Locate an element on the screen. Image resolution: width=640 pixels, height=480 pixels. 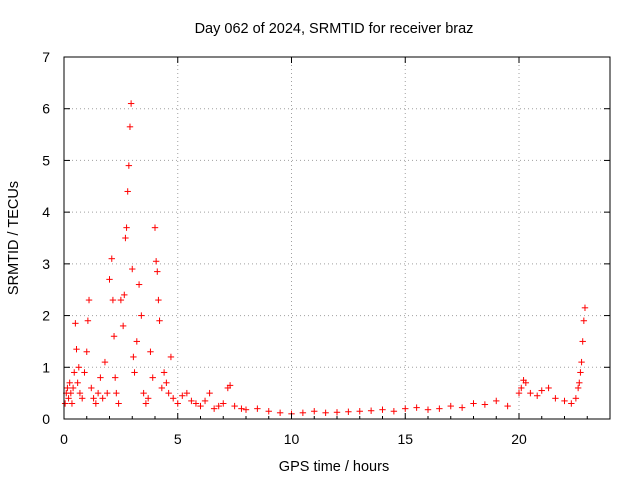
y-tick-label: 3 is located at coordinates (46, 264).